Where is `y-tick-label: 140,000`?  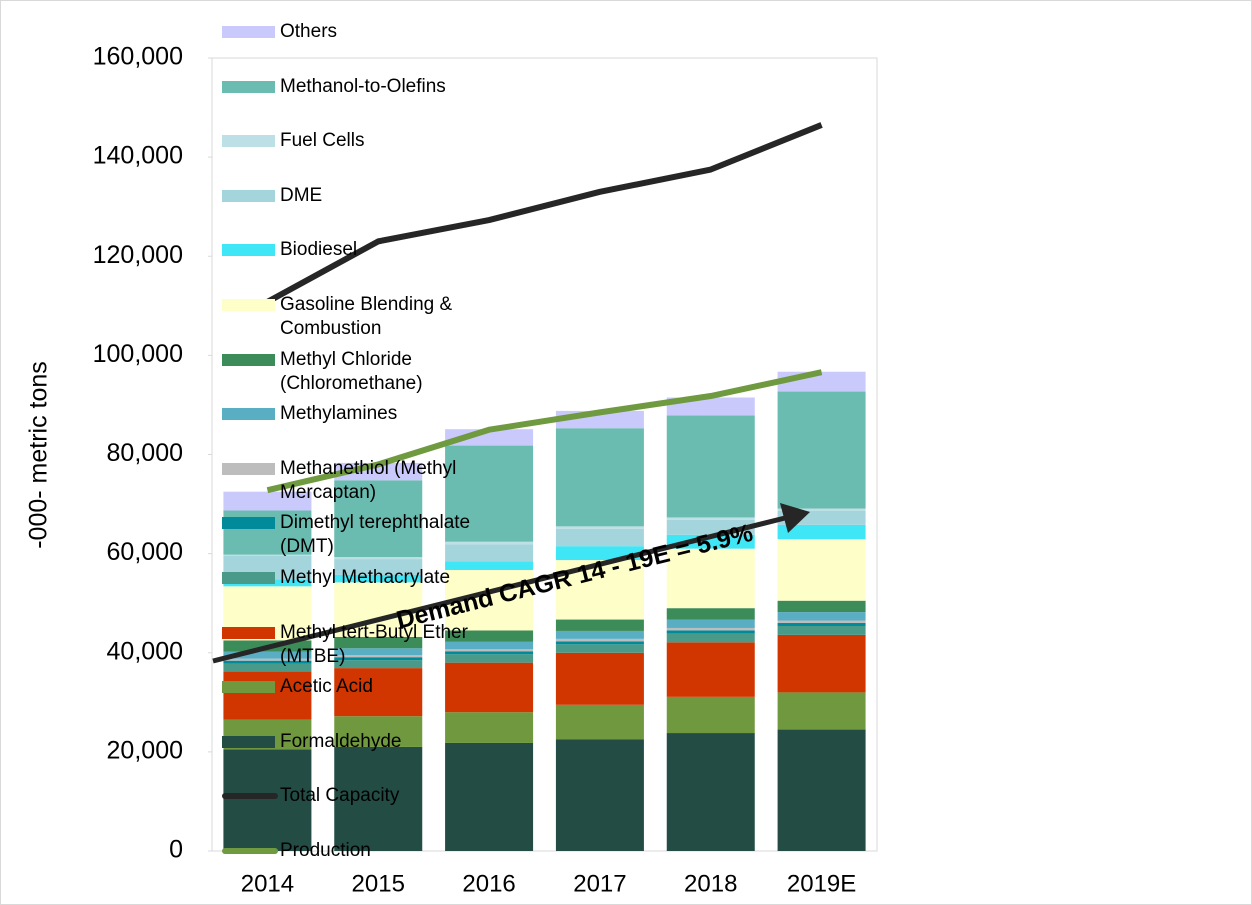
y-tick-label: 140,000 is located at coordinates (138, 156).